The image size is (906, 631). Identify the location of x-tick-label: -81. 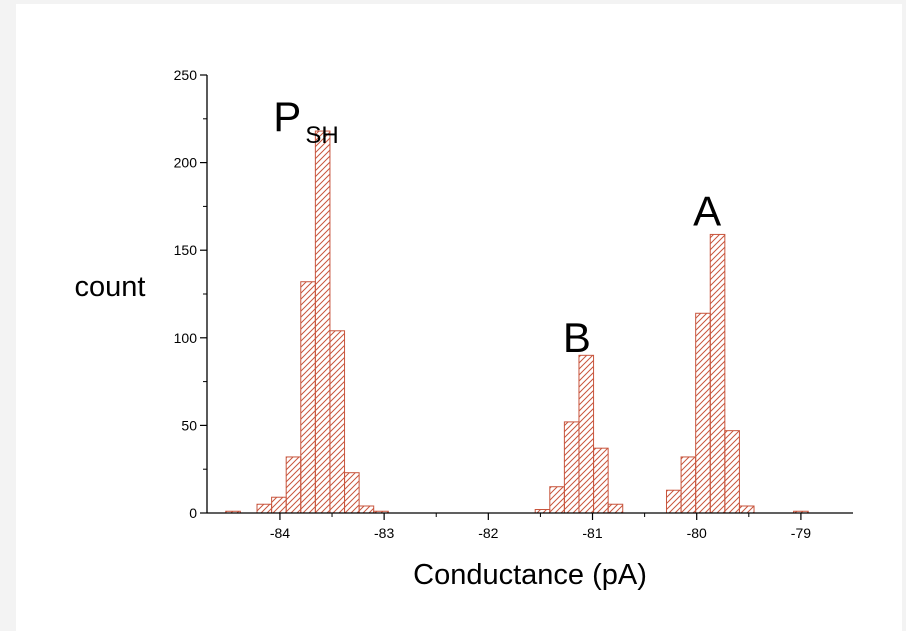
(592, 533).